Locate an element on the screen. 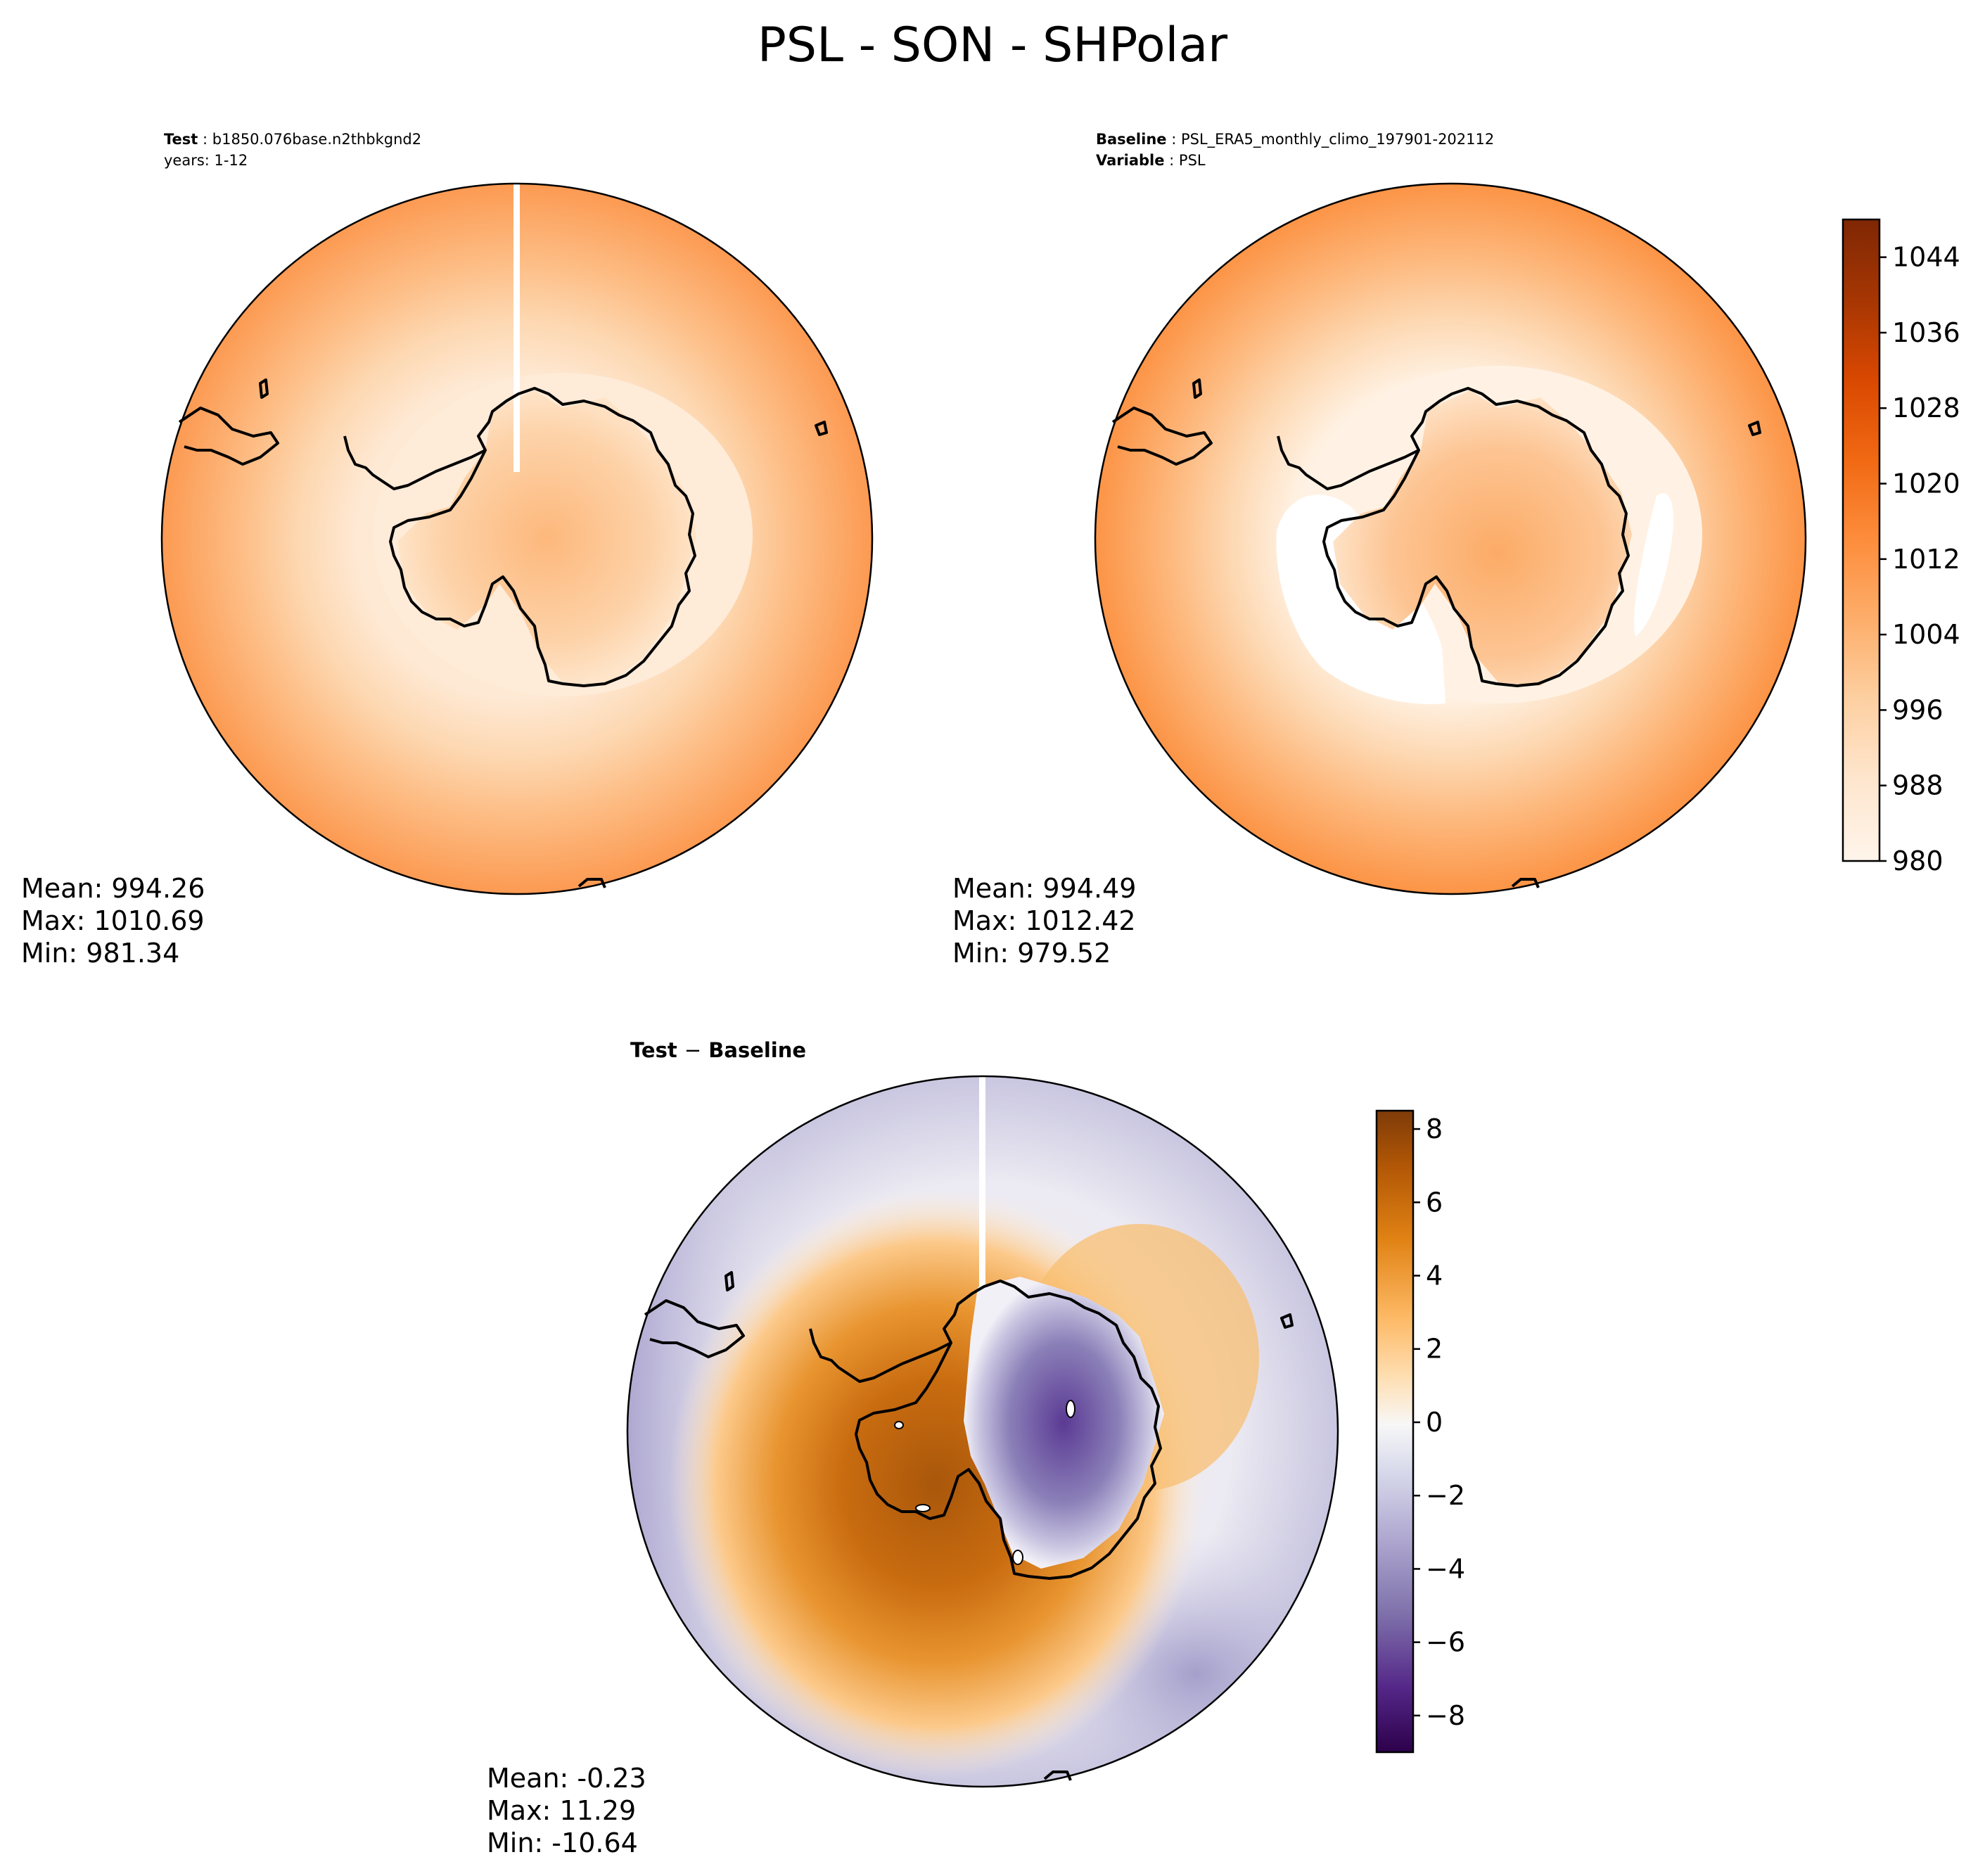 The width and height of the screenshot is (1985, 1876). baseline-case-name: PSL_ERA5_monthly_climo_197901-202112 is located at coordinates (1337, 139).